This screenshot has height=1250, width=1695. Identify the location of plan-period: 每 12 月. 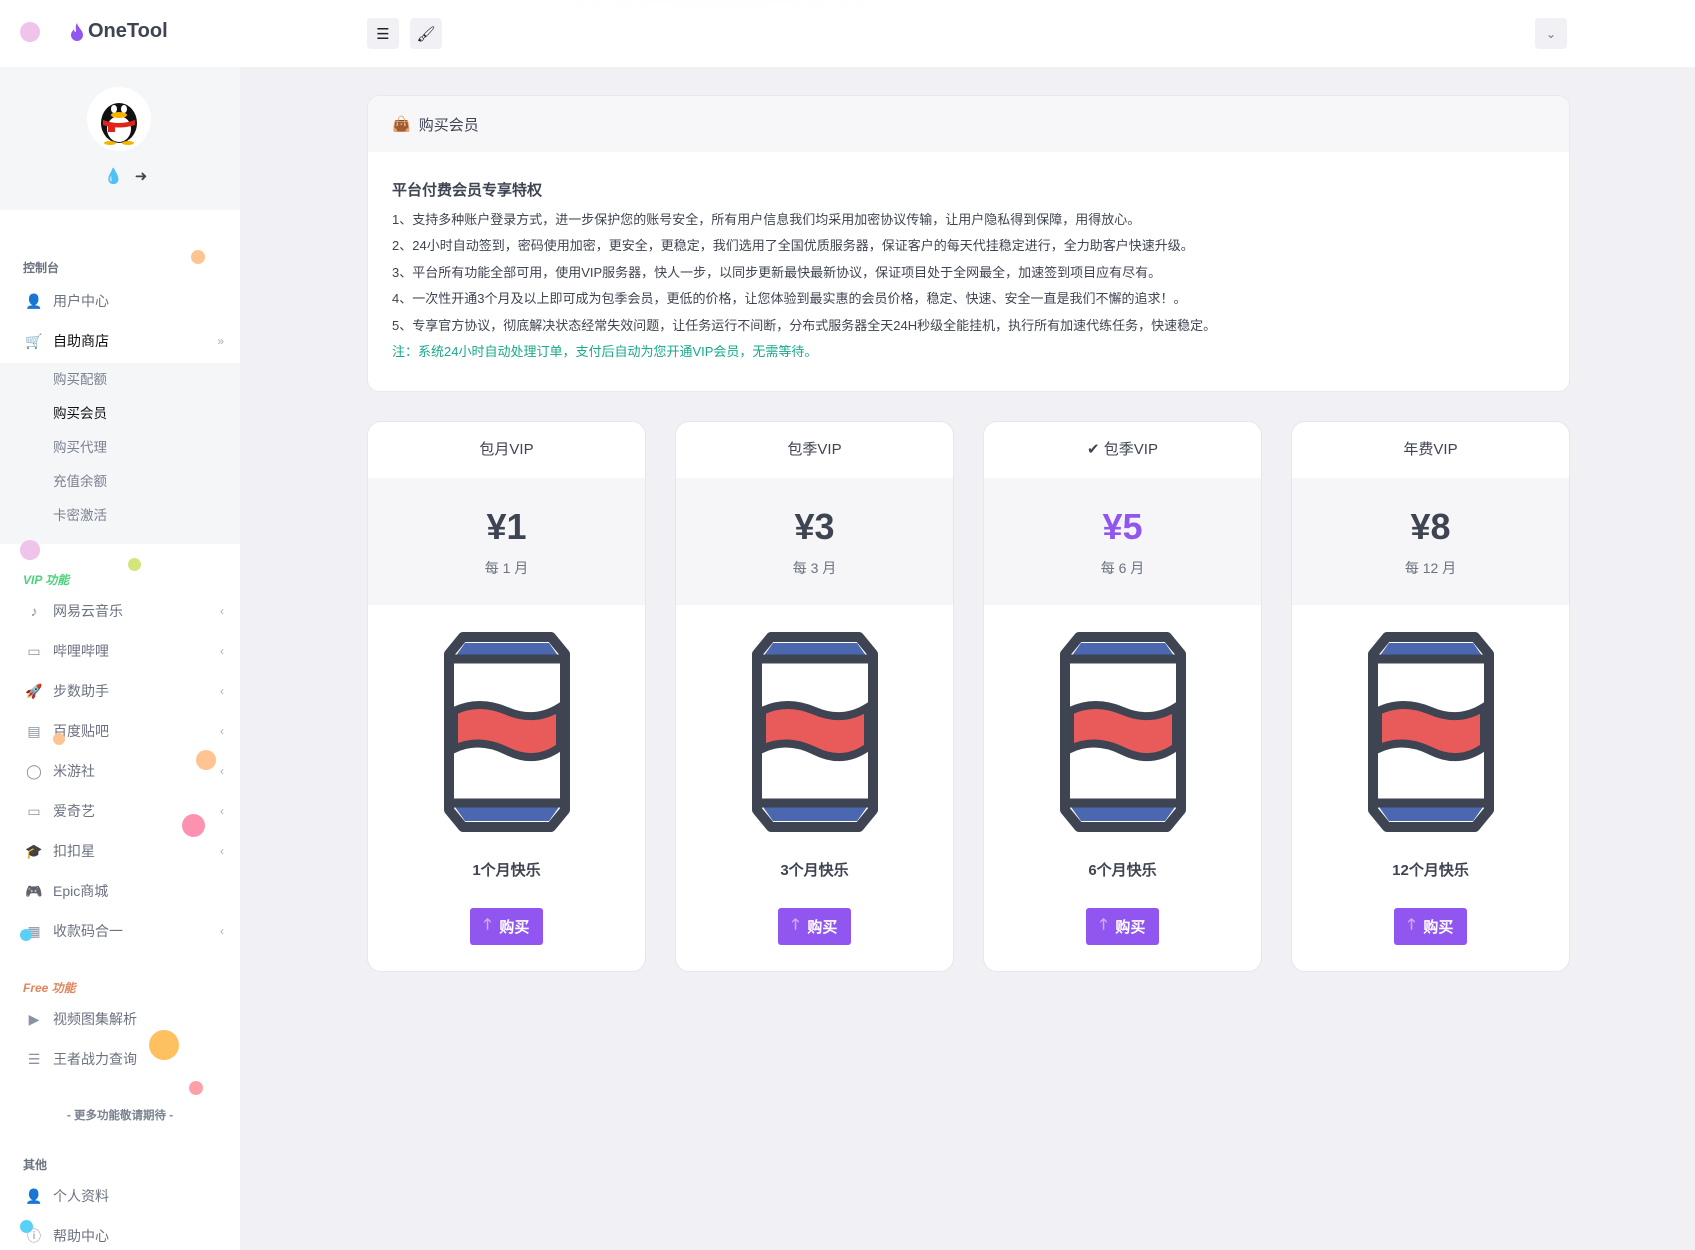
(1430, 568).